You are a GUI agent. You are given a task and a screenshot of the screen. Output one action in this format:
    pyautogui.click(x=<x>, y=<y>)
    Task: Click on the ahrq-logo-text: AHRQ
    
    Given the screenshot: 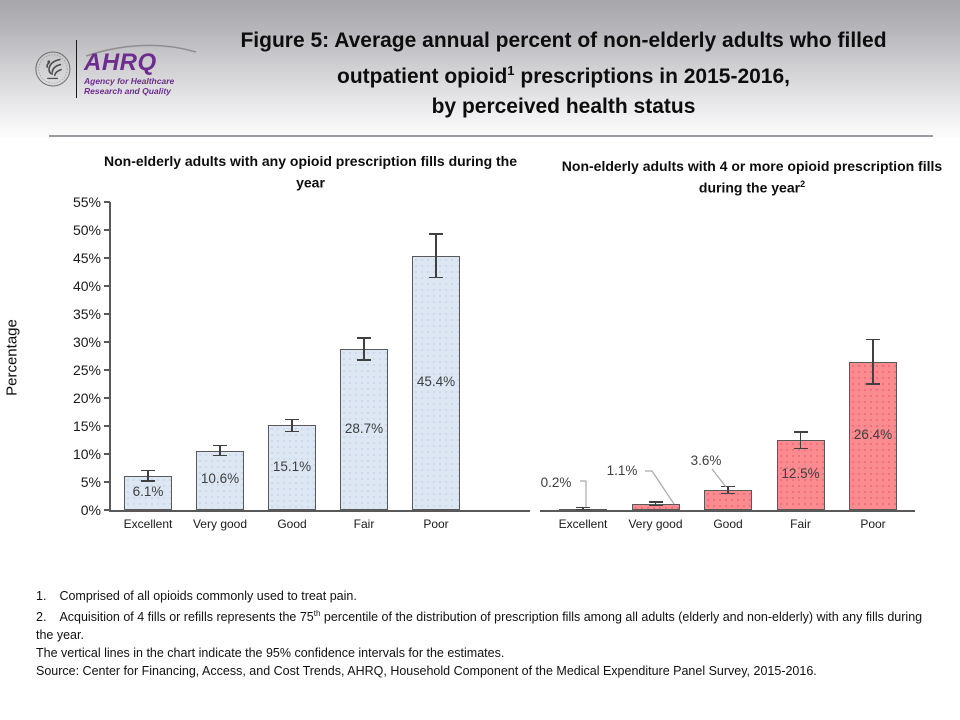 What is the action you would take?
    pyautogui.click(x=120, y=62)
    